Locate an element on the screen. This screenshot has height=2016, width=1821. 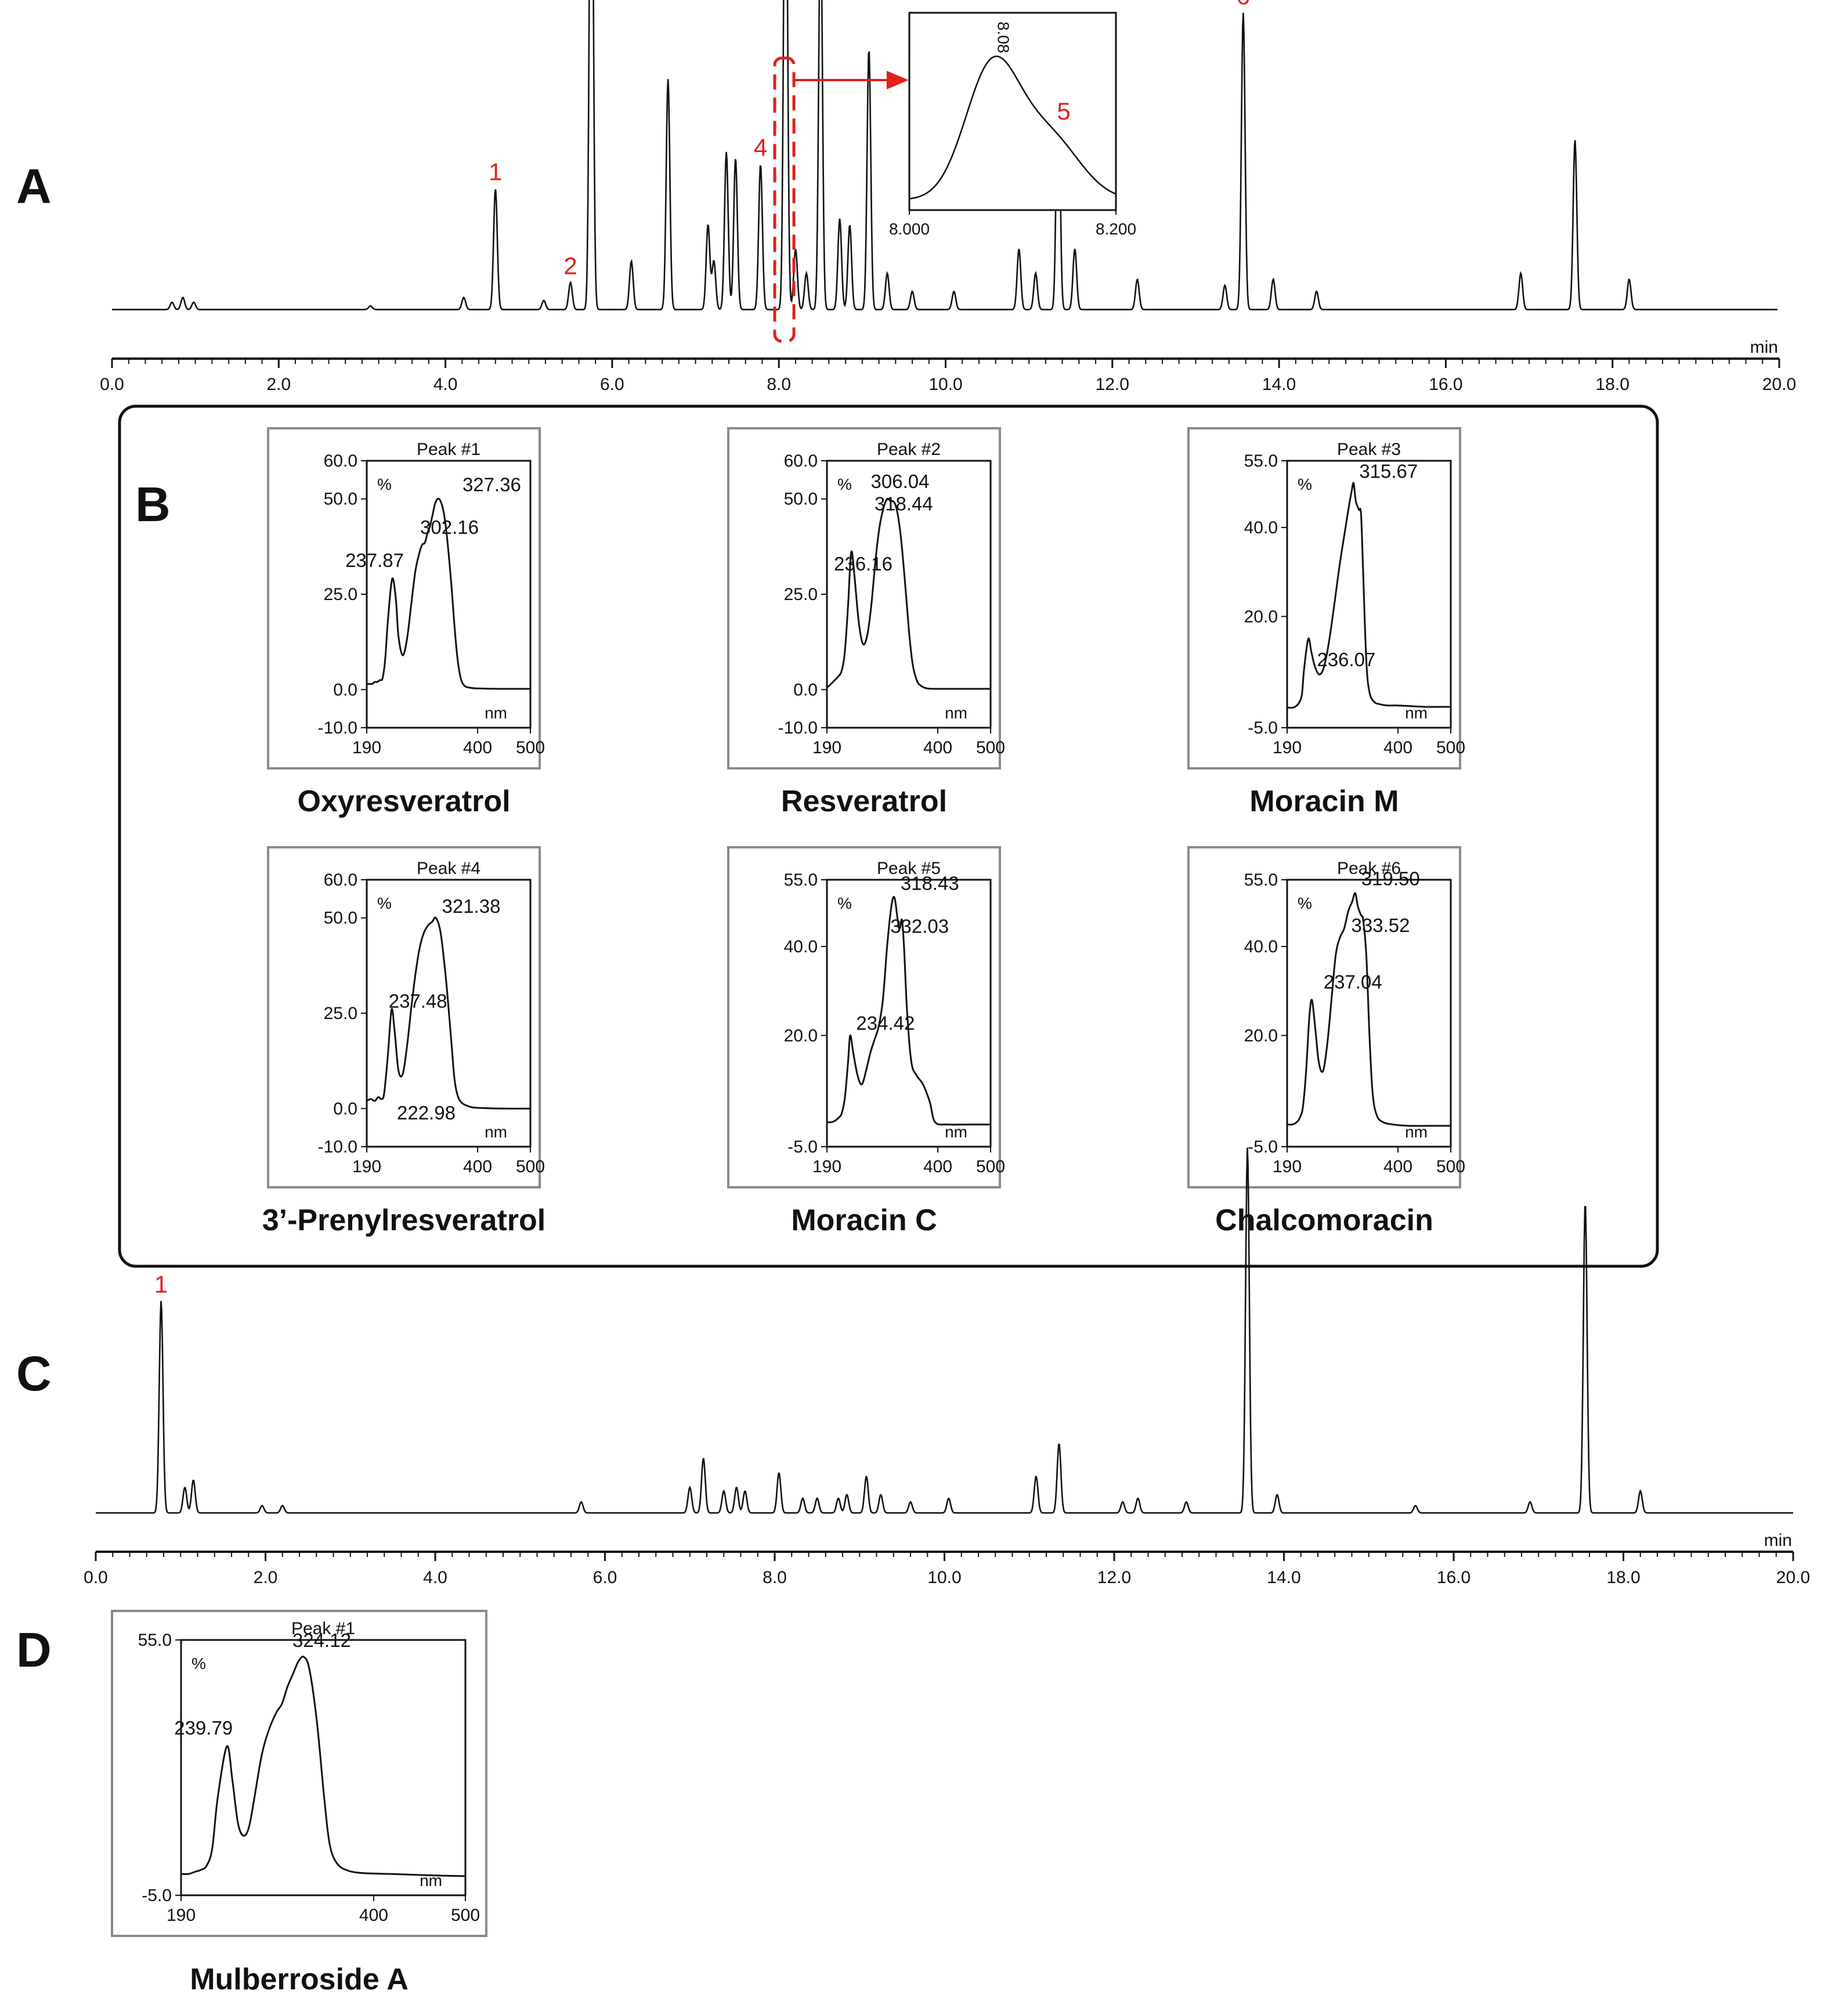
spectrum-title: Peak #6 is located at coordinates (1369, 868).